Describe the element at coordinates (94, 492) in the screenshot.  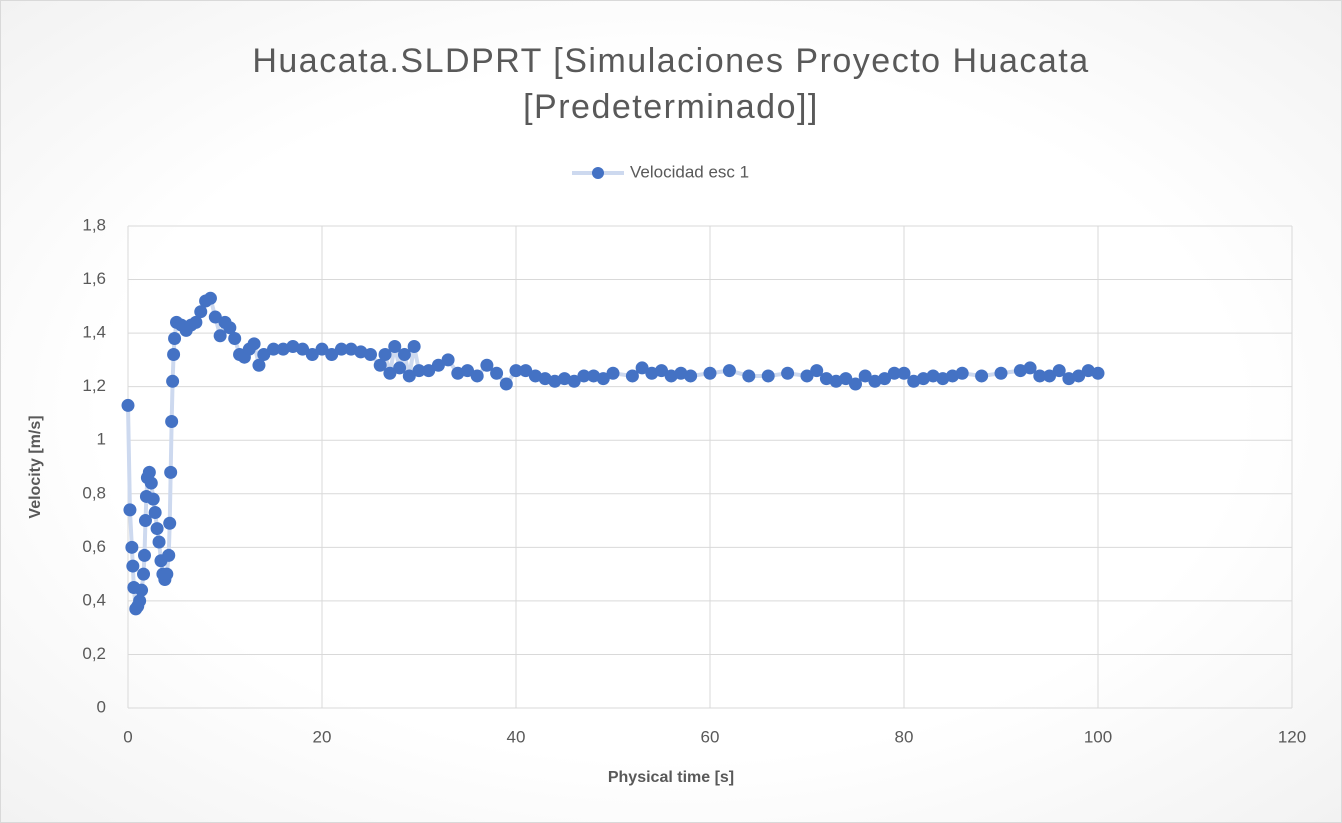
I see `y-tick-label: 0,8` at that location.